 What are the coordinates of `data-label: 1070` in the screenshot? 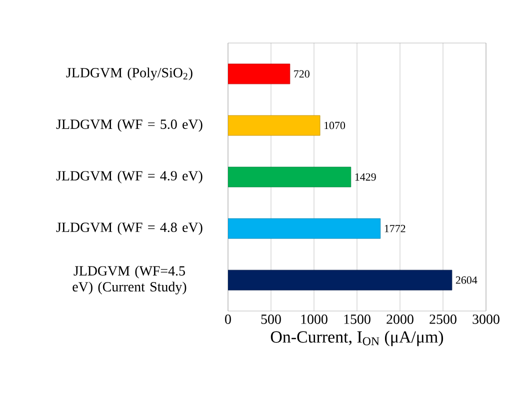 It's located at (335, 126).